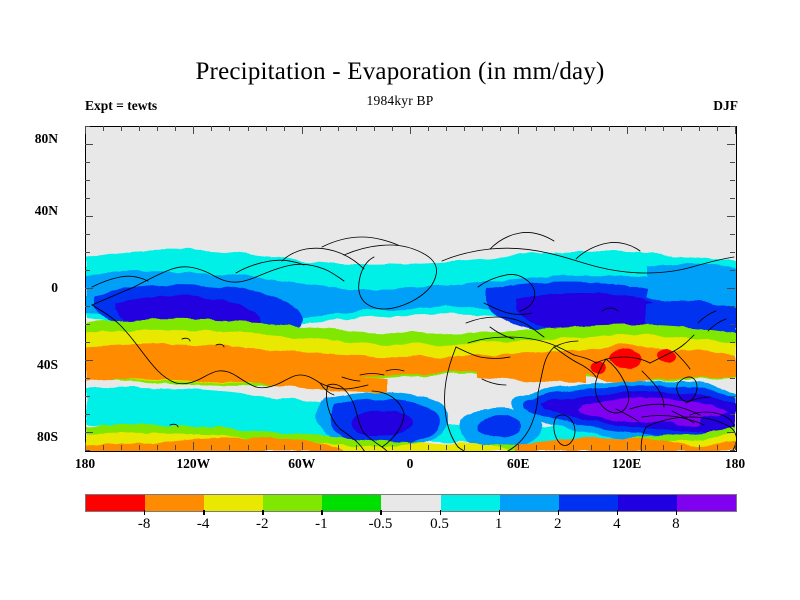 This screenshot has height=600, width=800. What do you see at coordinates (46, 211) in the screenshot?
I see `y-tick-40n: 40N` at bounding box center [46, 211].